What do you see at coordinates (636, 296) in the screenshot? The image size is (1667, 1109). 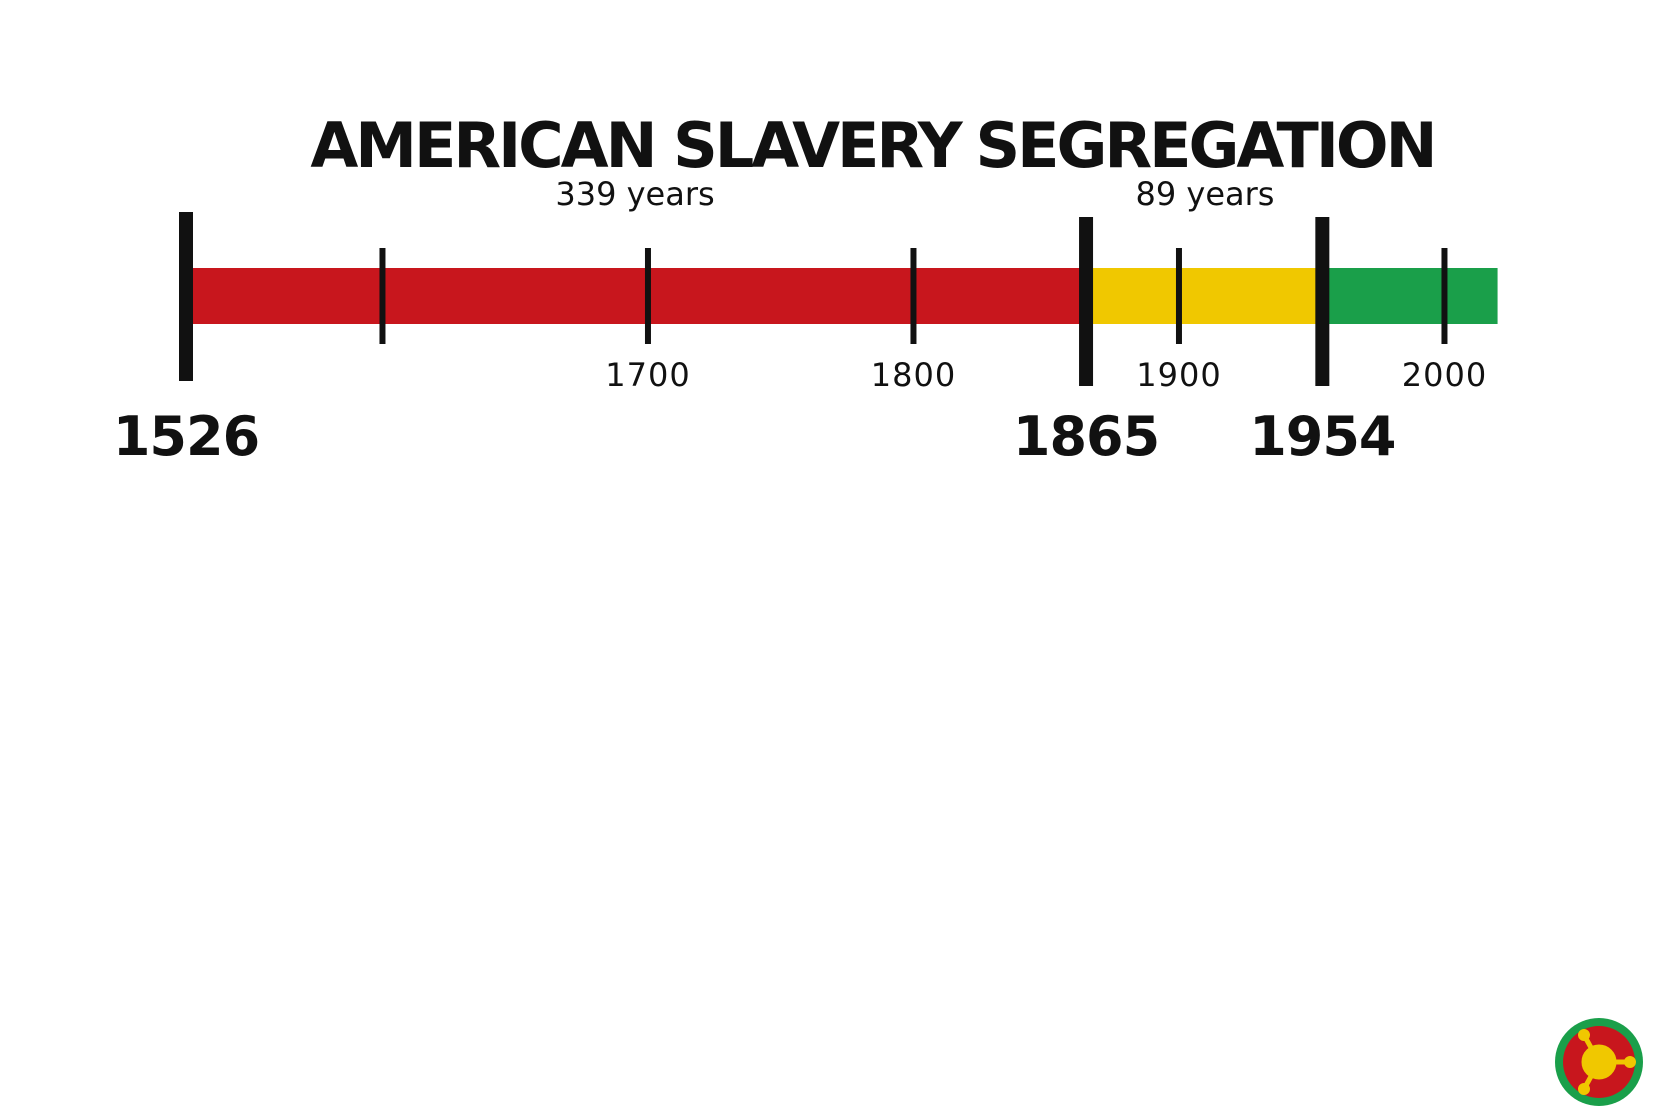 I see `era-bar-american-slavery` at bounding box center [636, 296].